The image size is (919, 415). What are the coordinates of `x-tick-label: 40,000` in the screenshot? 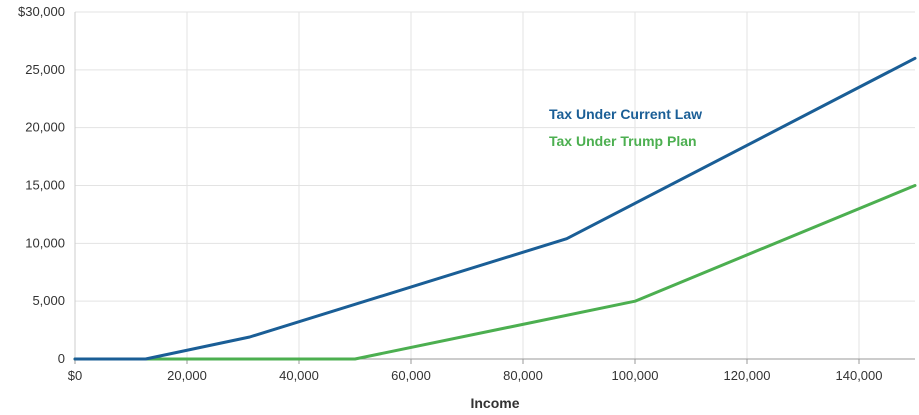 It's located at (299, 375).